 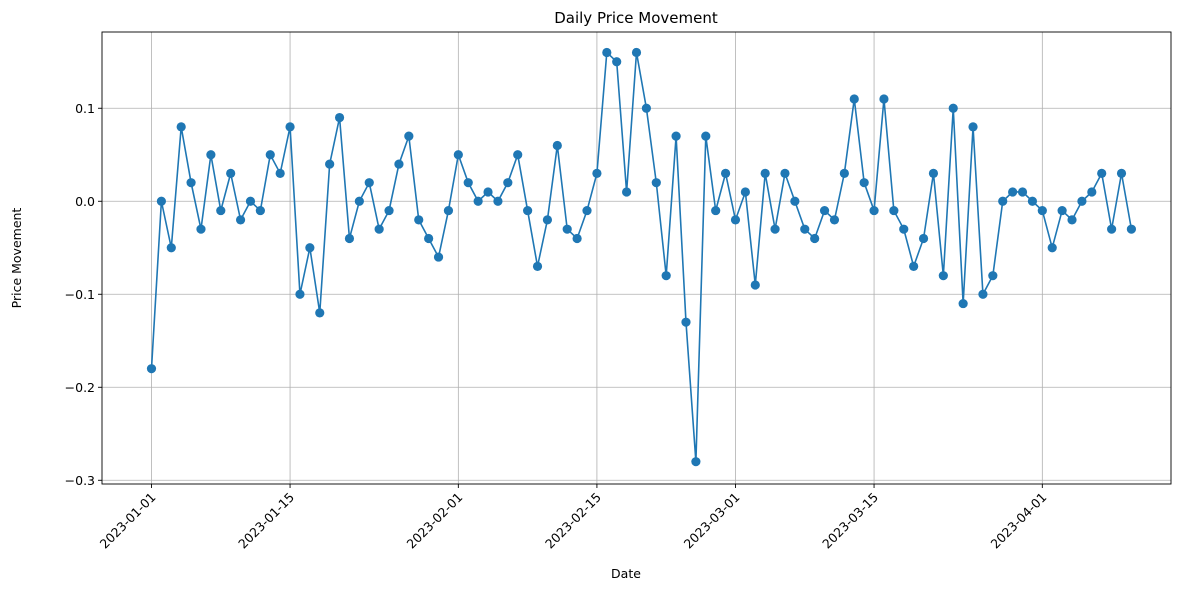 What do you see at coordinates (80, 387) in the screenshot?
I see `y-tick-label: −0.2` at bounding box center [80, 387].